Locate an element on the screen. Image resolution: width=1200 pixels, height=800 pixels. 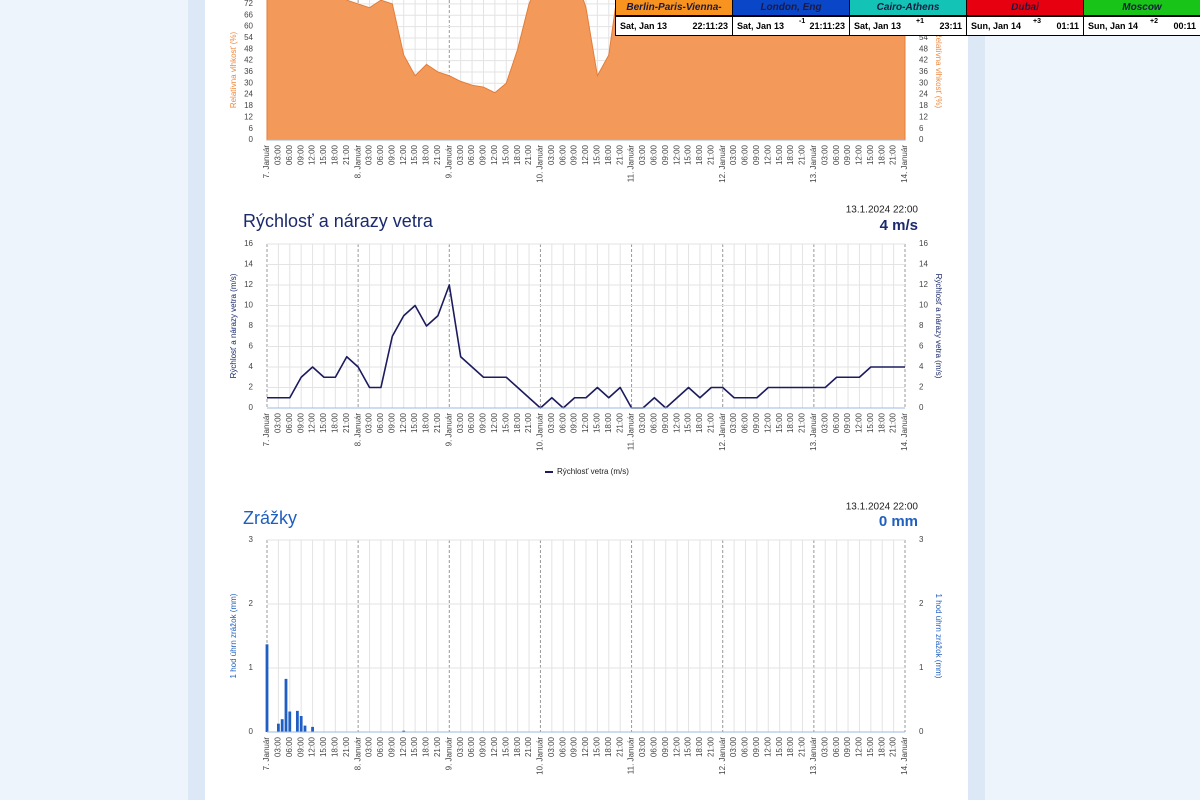
clock-date: Sat, Jan 13 is located at coordinates (644, 26).